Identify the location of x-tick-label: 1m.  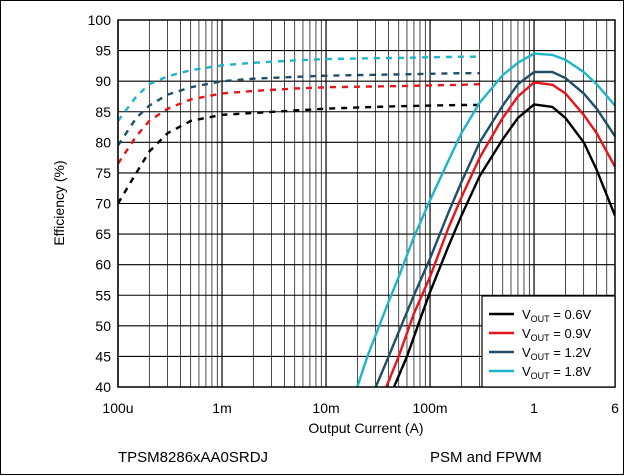
(221, 408).